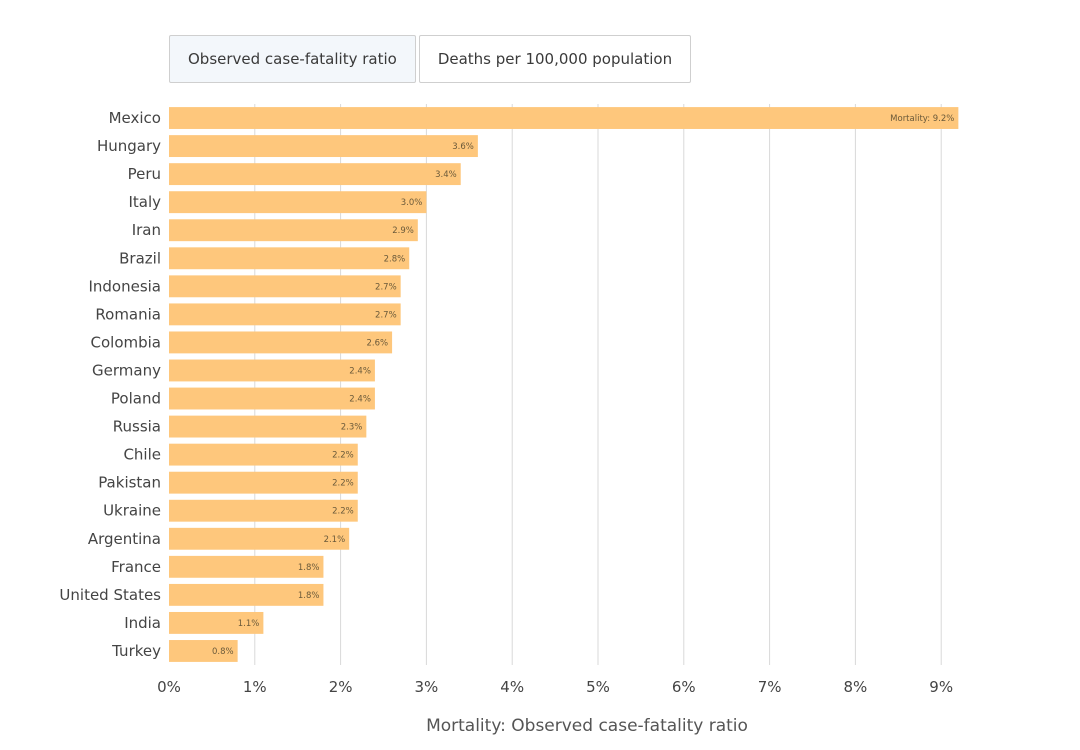 Image resolution: width=1080 pixels, height=750 pixels. Describe the element at coordinates (216, 622) in the screenshot. I see `bar-india` at that location.